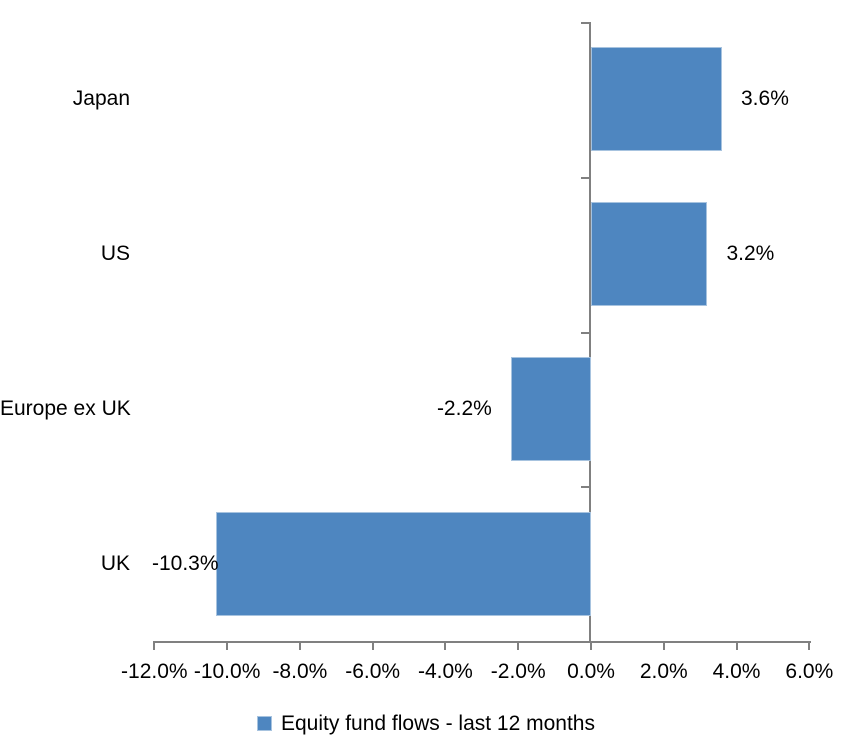 The height and width of the screenshot is (747, 852). What do you see at coordinates (482, 642) in the screenshot?
I see `x-axis-line` at bounding box center [482, 642].